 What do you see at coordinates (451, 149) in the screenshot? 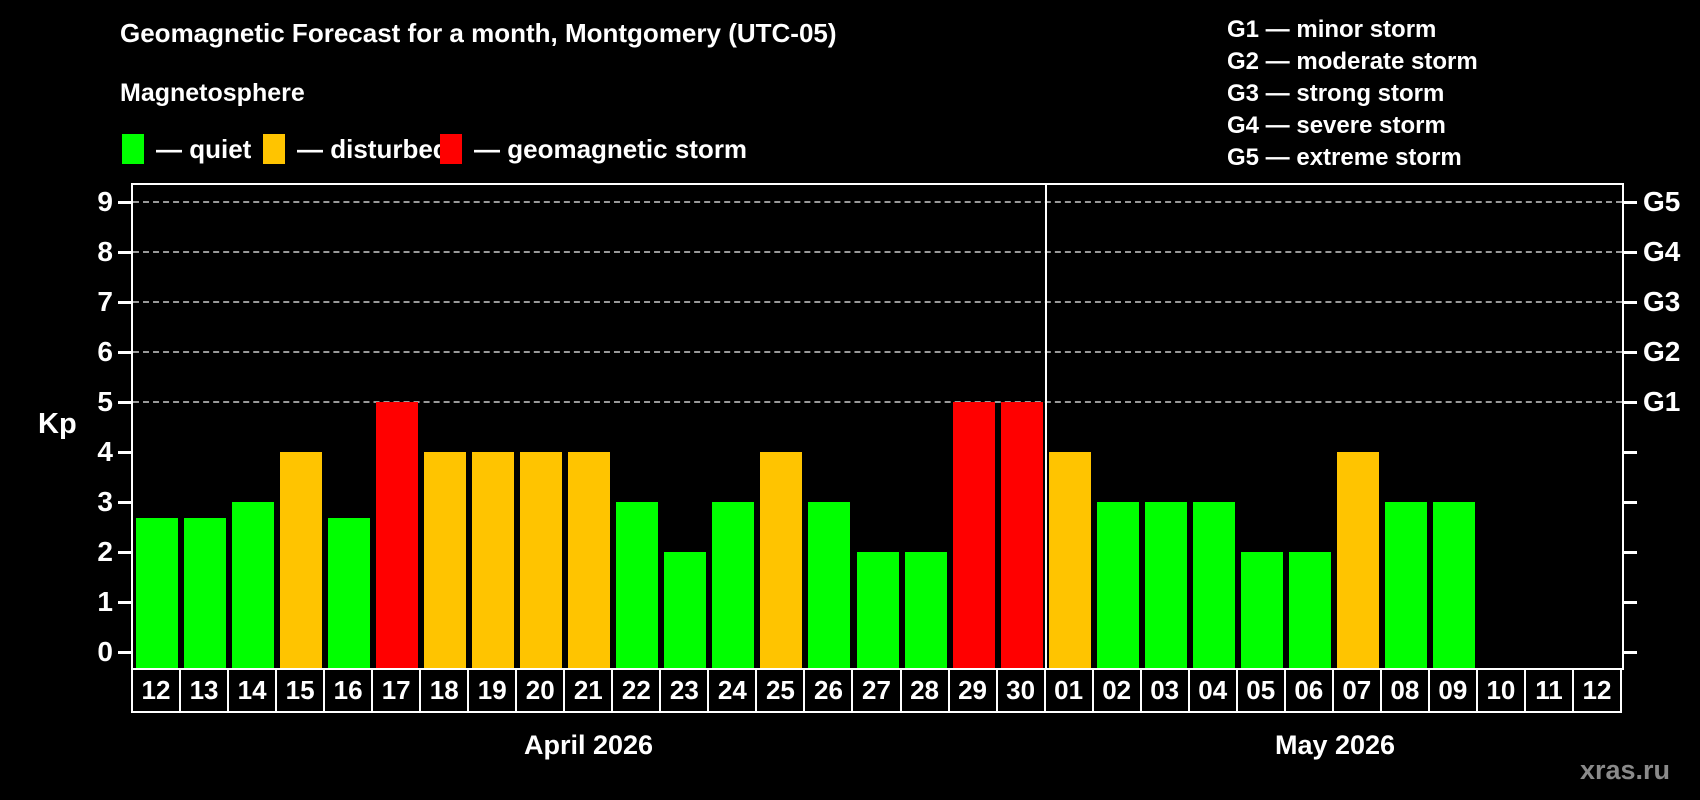
I see `storm-swatch-icon` at bounding box center [451, 149].